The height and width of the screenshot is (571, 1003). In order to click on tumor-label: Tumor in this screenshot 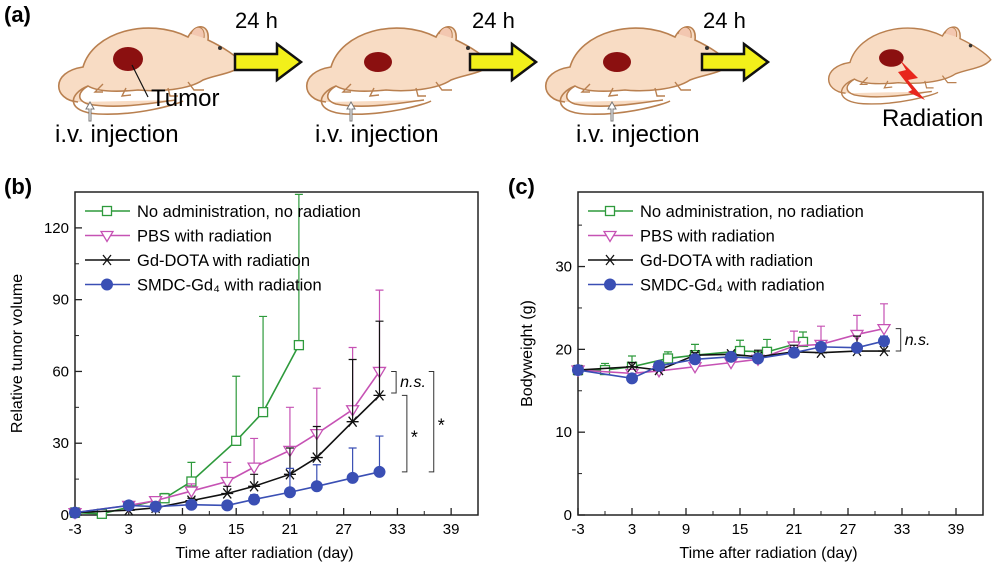, I will do `click(185, 98)`.